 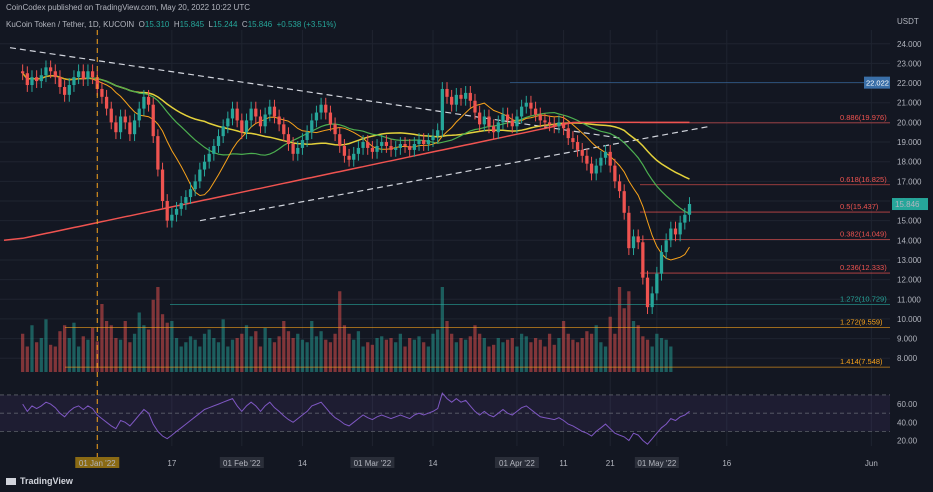 I want to click on level-label: 1.272(9.559), so click(x=861, y=322).